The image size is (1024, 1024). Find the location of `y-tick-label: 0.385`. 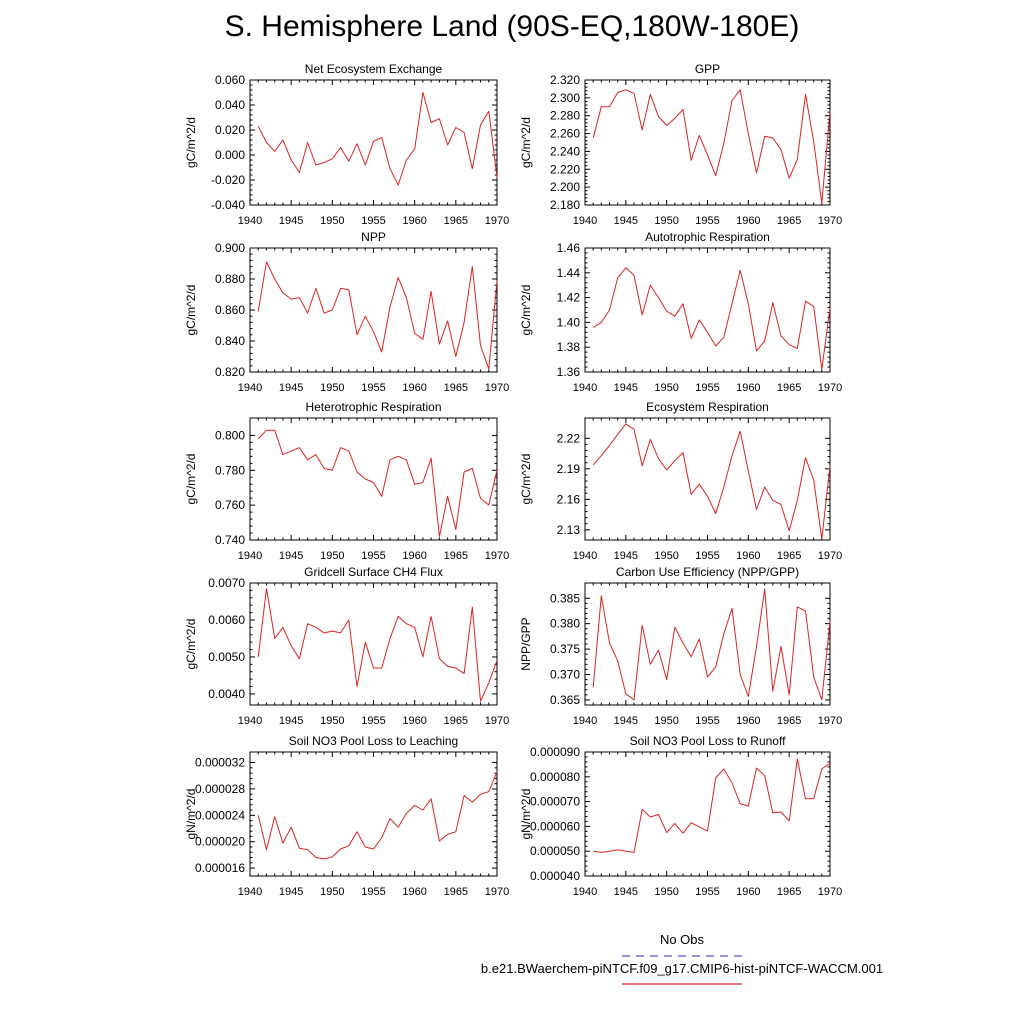

y-tick-label: 0.385 is located at coordinates (565, 598).